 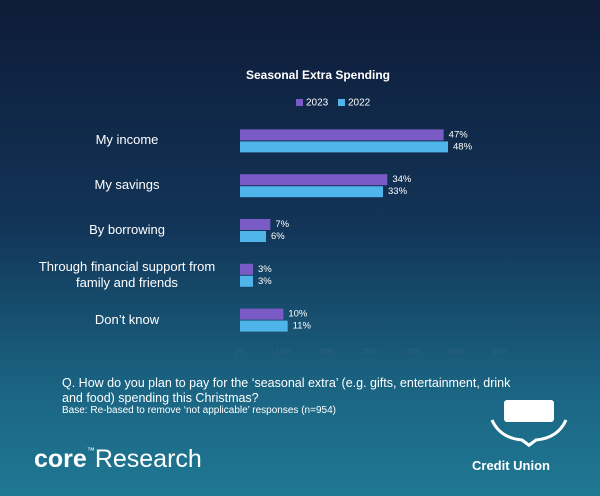 What do you see at coordinates (529, 424) in the screenshot?
I see `credit-union-logo` at bounding box center [529, 424].